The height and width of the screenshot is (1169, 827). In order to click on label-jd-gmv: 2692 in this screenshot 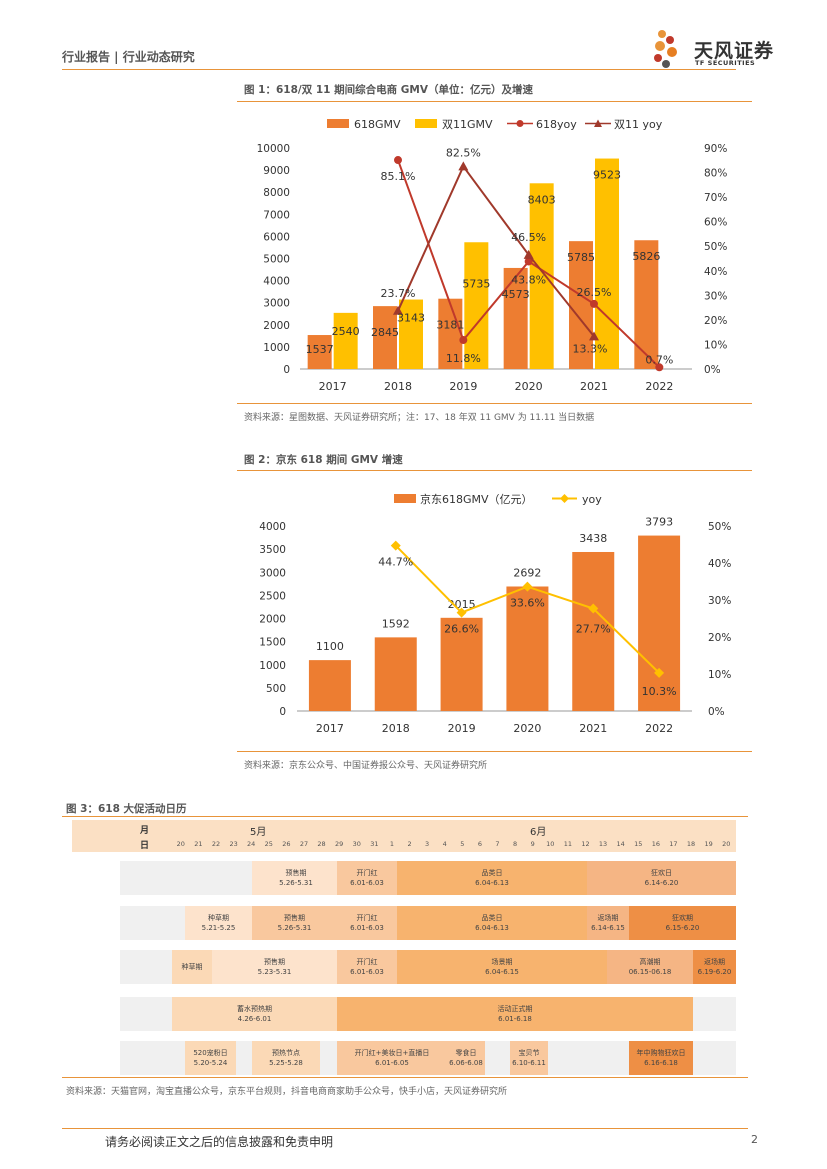, I will do `click(527, 572)`.